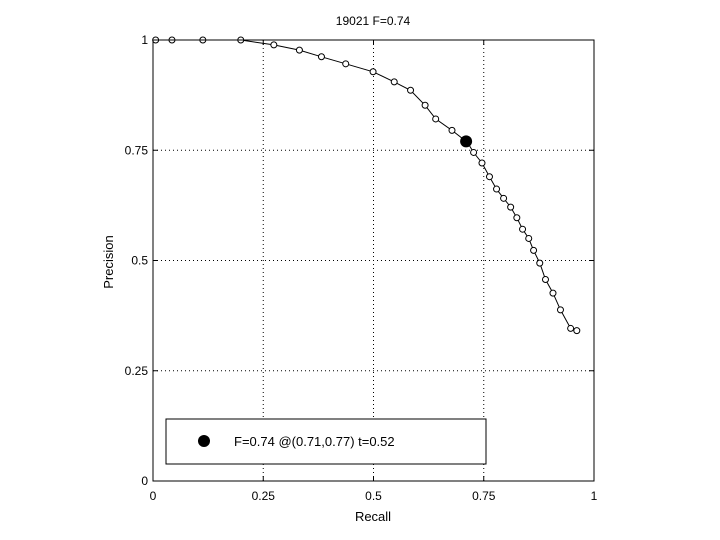 Image resolution: width=720 pixels, height=540 pixels. What do you see at coordinates (144, 40) in the screenshot?
I see `y-tick-label: 1` at bounding box center [144, 40].